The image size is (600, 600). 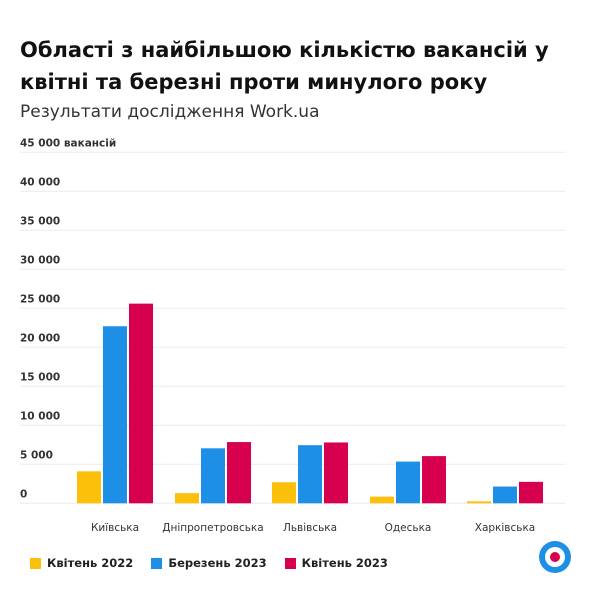 What do you see at coordinates (344, 563) in the screenshot?
I see `legend-label: Квітень 2023` at bounding box center [344, 563].